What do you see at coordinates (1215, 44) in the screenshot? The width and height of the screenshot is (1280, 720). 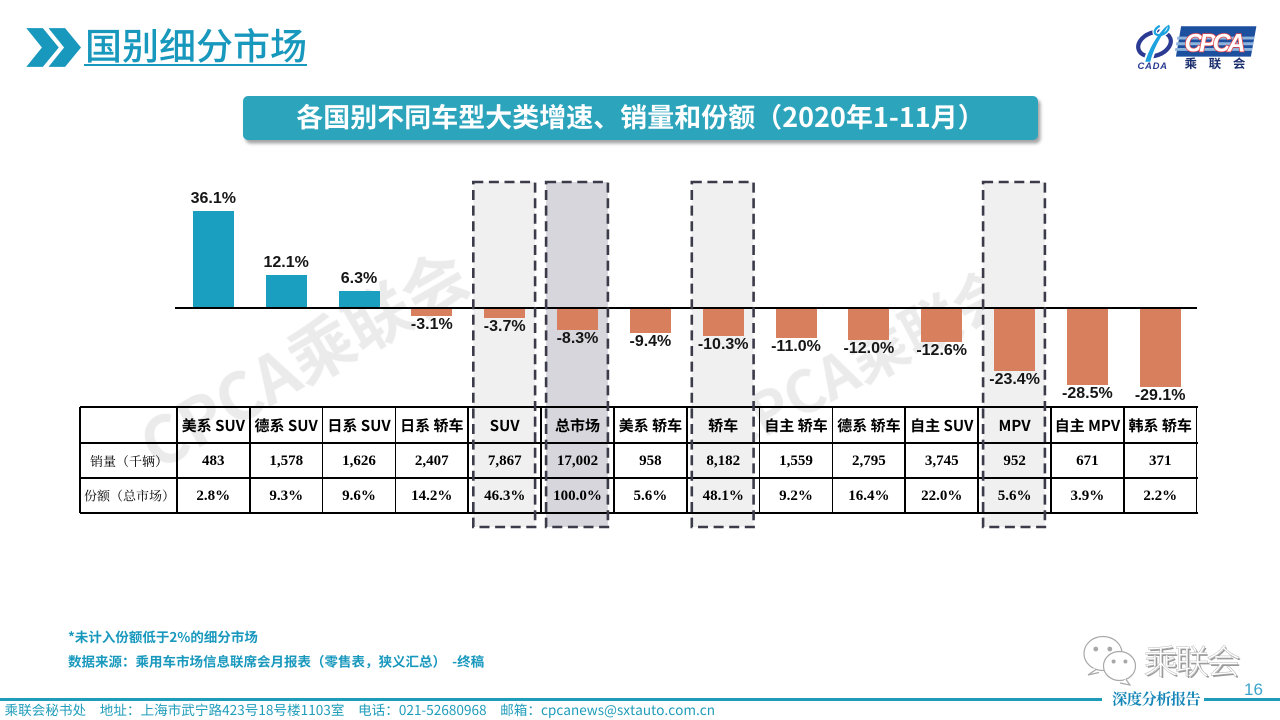 I see `svg-text: CPCA` at bounding box center [1215, 44].